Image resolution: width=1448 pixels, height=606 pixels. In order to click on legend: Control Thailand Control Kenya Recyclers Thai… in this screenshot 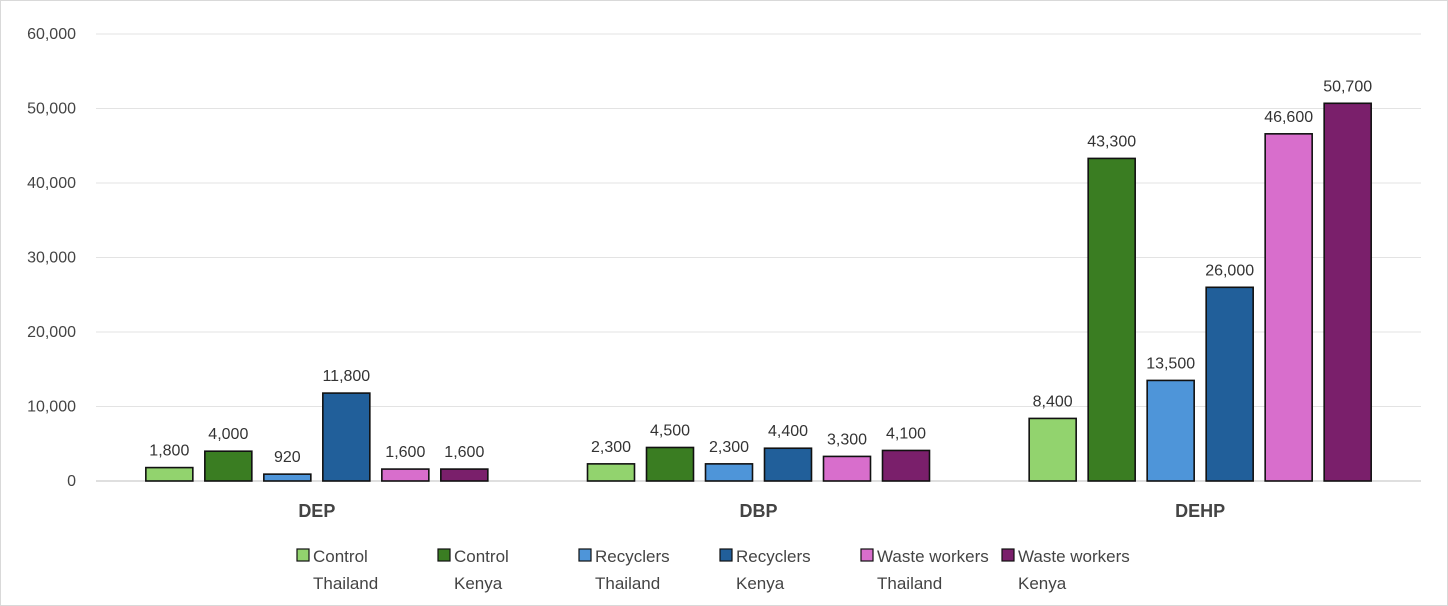, I will do `click(713, 570)`.